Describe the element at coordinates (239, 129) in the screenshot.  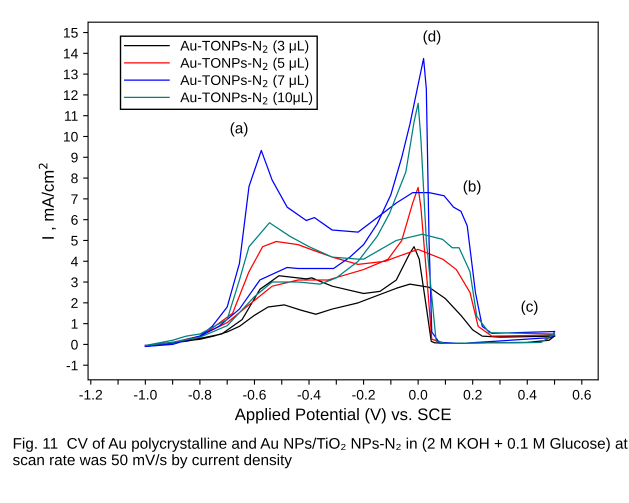
I see `annotation: (a)` at that location.